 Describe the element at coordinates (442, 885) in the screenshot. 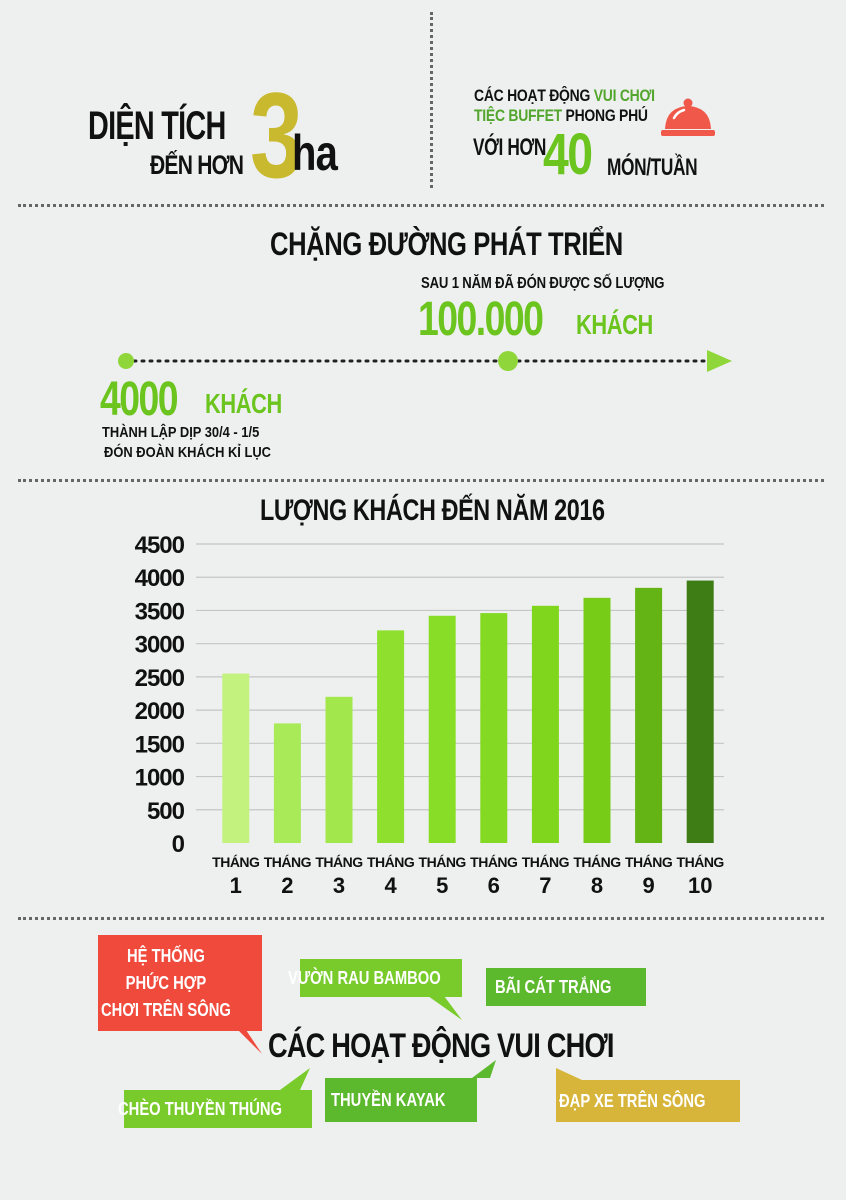

I see `x-tick-label-number: 5` at that location.